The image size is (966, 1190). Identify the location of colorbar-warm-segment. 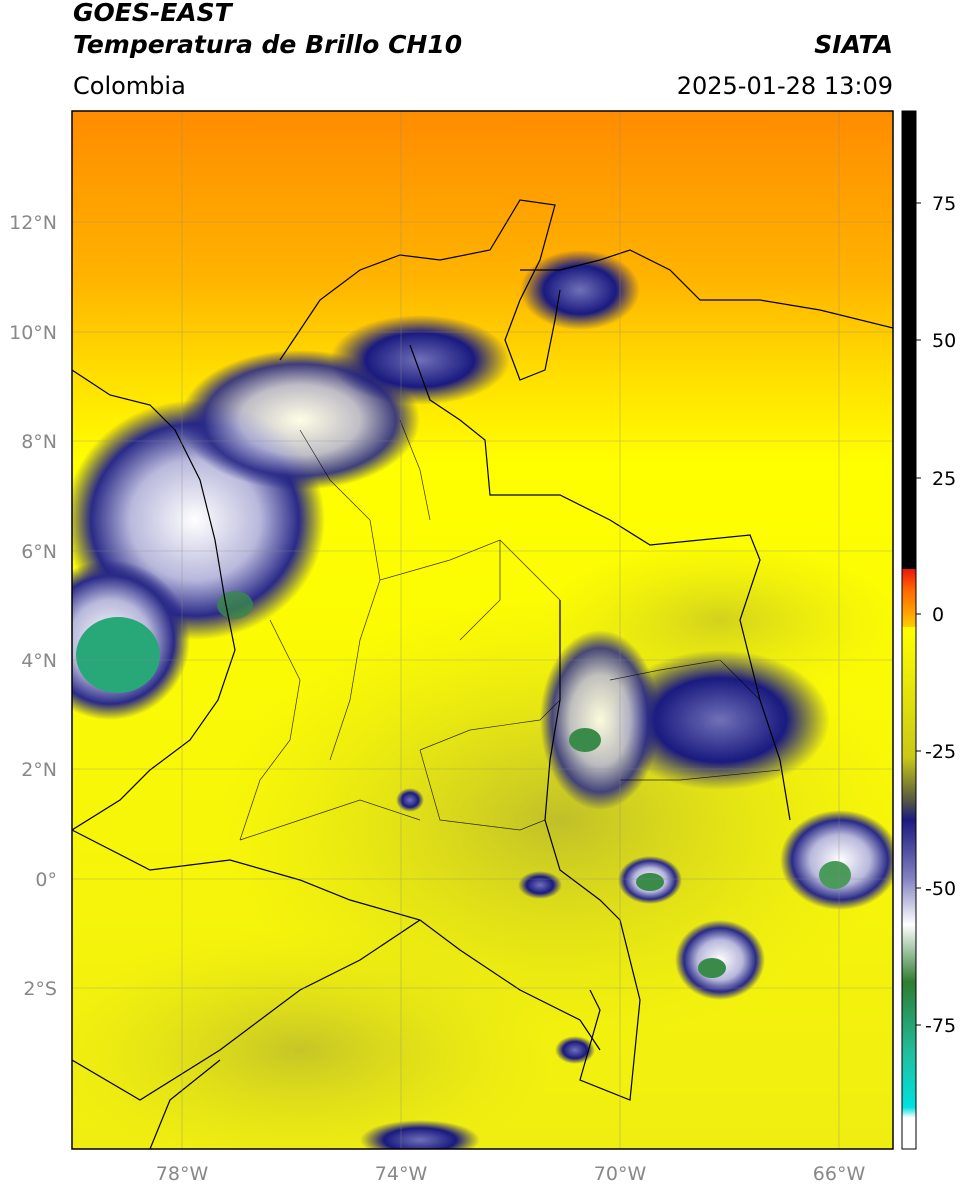
(909, 598).